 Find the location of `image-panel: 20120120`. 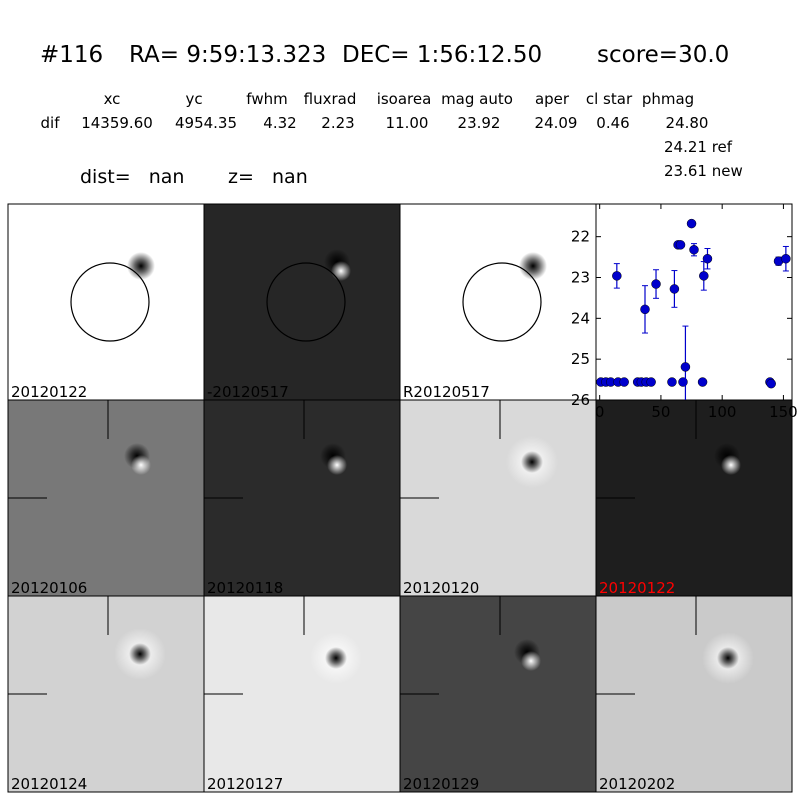

image-panel: 20120120 is located at coordinates (498, 498).